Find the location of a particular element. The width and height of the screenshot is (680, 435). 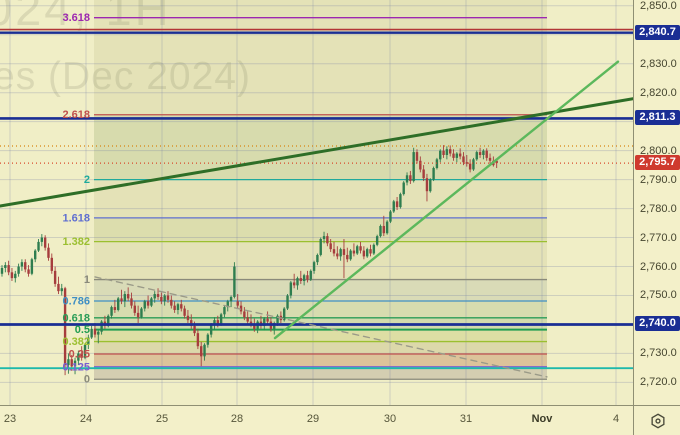

axis-settings-button is located at coordinates (656, 420).